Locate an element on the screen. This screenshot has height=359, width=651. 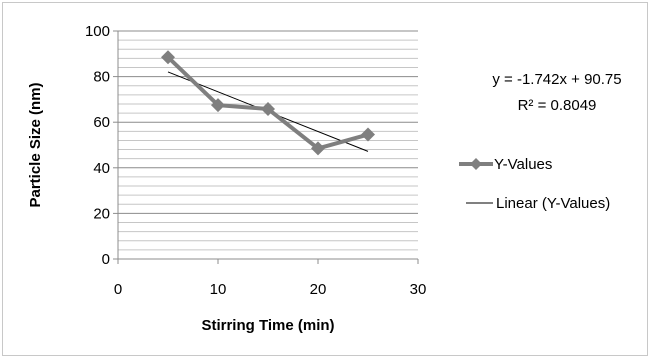
y-tick-label: 80 is located at coordinates (101, 77).